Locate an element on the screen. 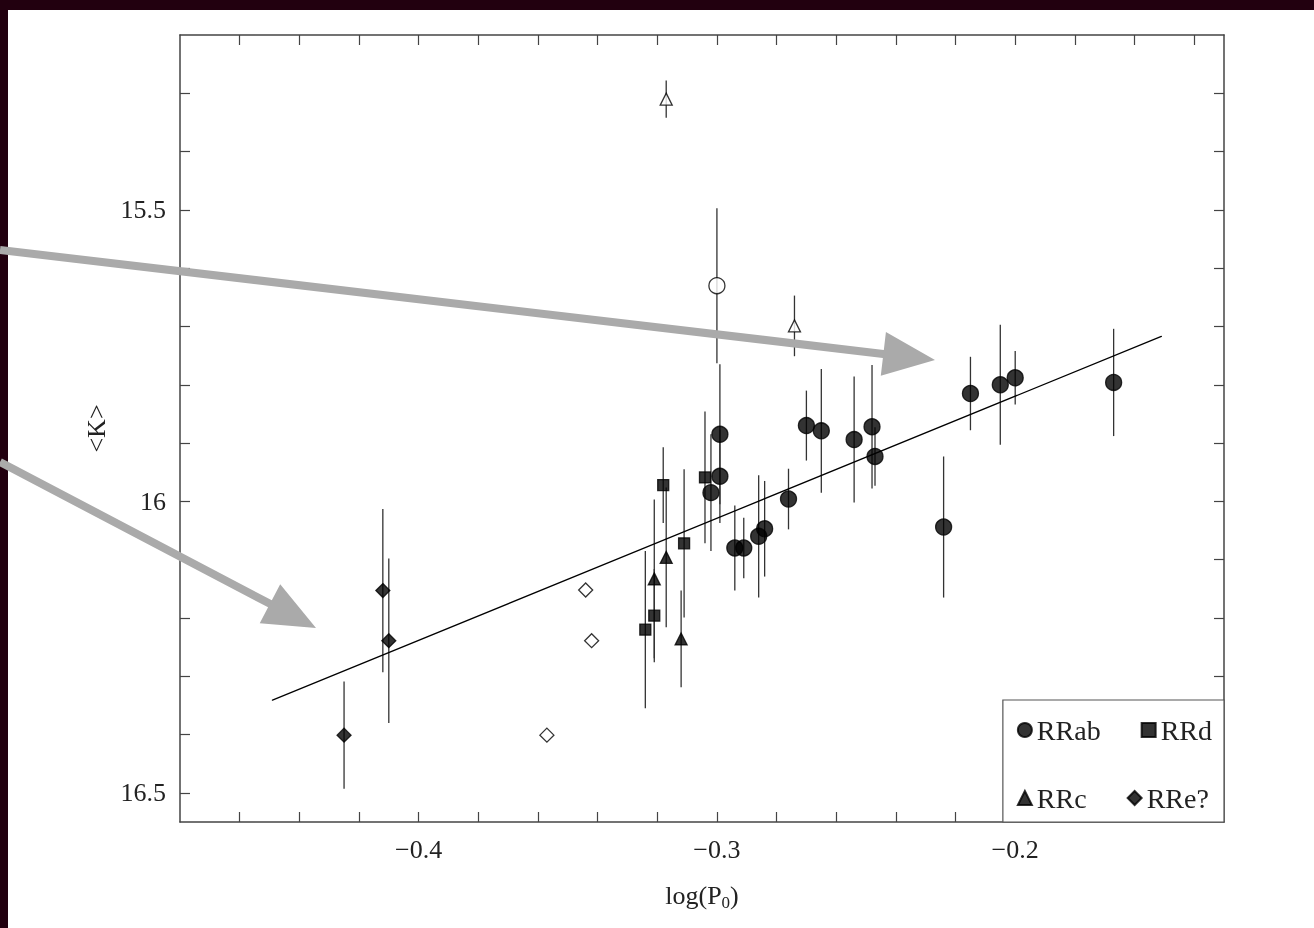  y-tick-label: 16 is located at coordinates (153, 501).